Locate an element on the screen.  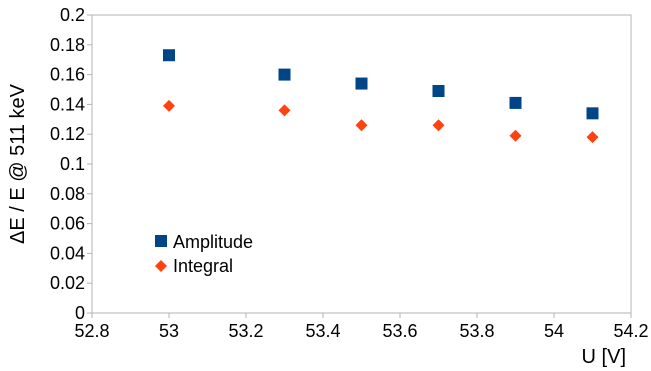
legend: Amplitude Integral is located at coordinates (204, 254).